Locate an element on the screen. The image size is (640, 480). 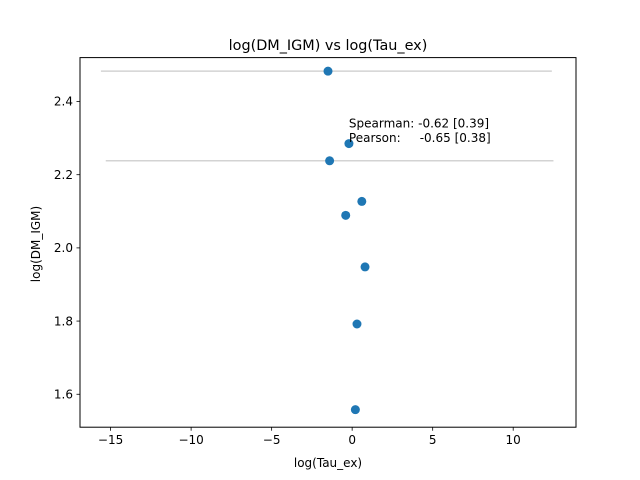
chart-title: log(DM_IGM) vs log(Tau_ex) is located at coordinates (328, 46).